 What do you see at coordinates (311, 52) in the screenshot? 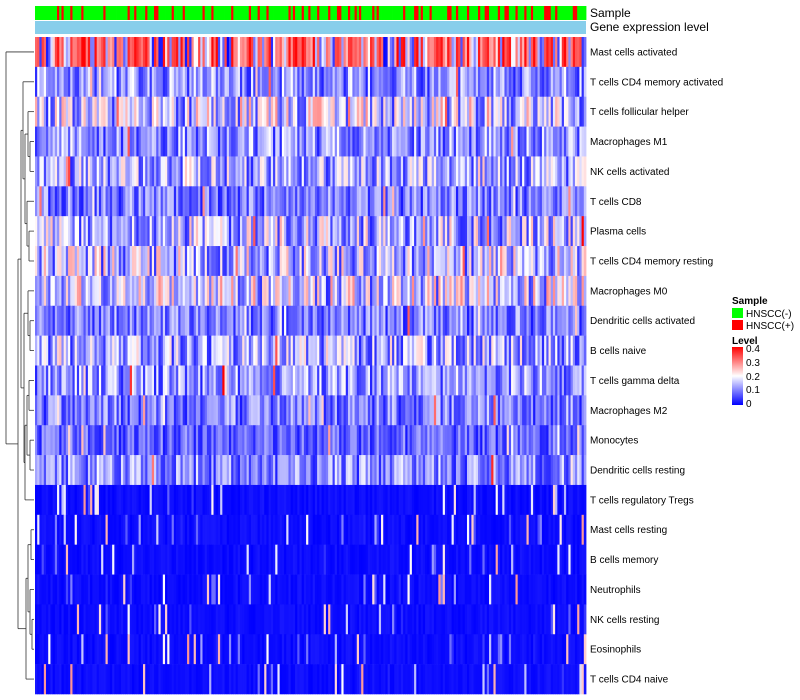
I see `heatmap-row` at bounding box center [311, 52].